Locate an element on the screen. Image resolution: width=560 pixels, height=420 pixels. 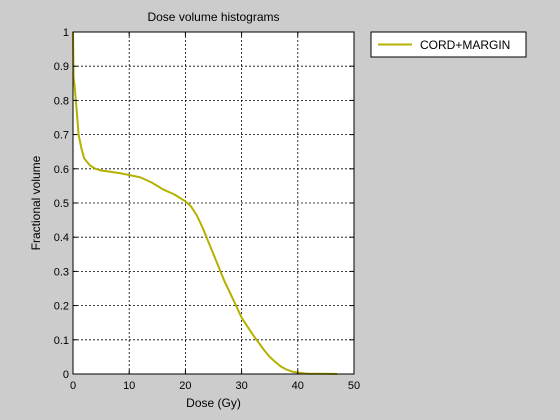
y-tick-label: 0 is located at coordinates (66, 375).